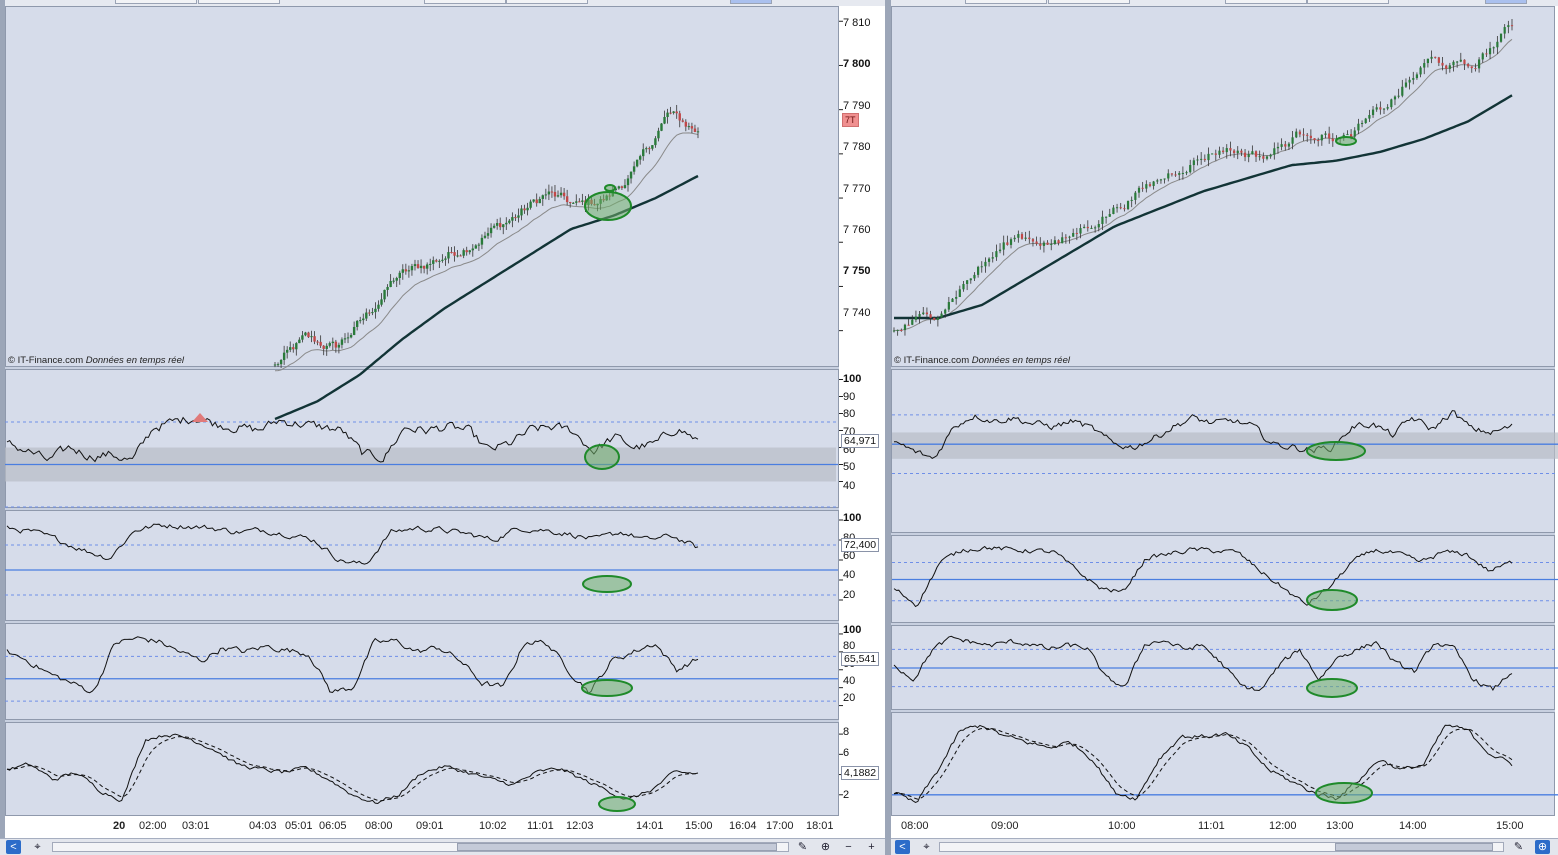 The image size is (1558, 855). I want to click on right-horizontal-scrollbar, so click(1221, 847).